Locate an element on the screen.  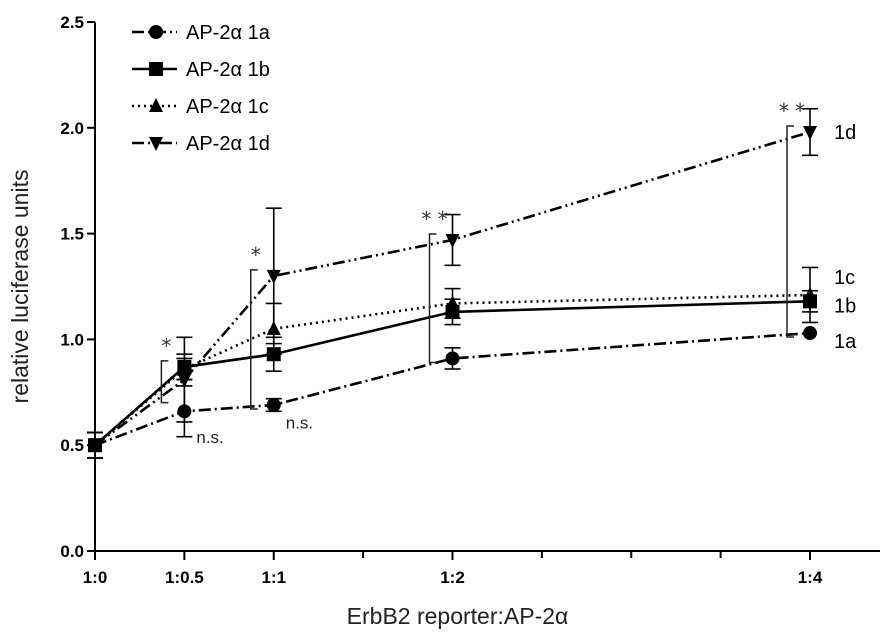
legend-item-1b: AP-2α 1b is located at coordinates (201, 70).